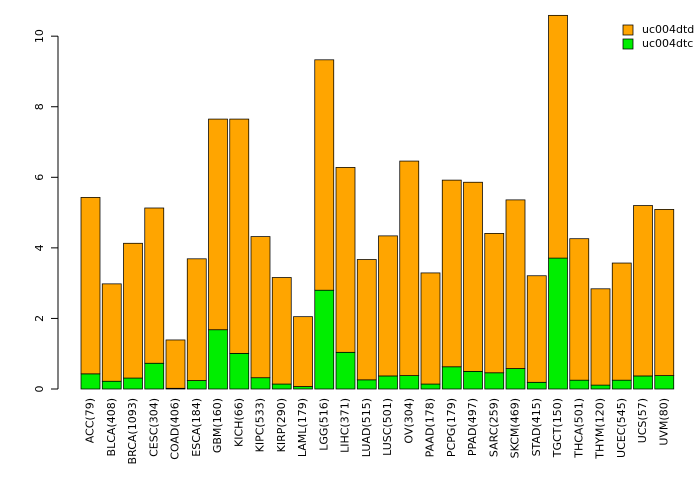 The height and width of the screenshot is (480, 700). Describe the element at coordinates (175, 429) in the screenshot. I see `x-tick-label: COAD(406)` at that location.